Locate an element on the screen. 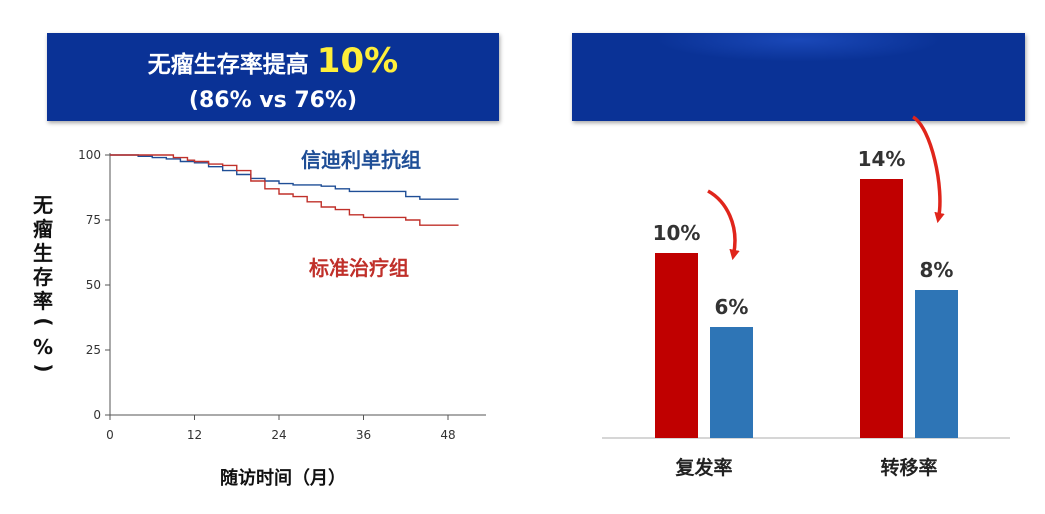  banner-title-highlight: 10% is located at coordinates (357, 61).